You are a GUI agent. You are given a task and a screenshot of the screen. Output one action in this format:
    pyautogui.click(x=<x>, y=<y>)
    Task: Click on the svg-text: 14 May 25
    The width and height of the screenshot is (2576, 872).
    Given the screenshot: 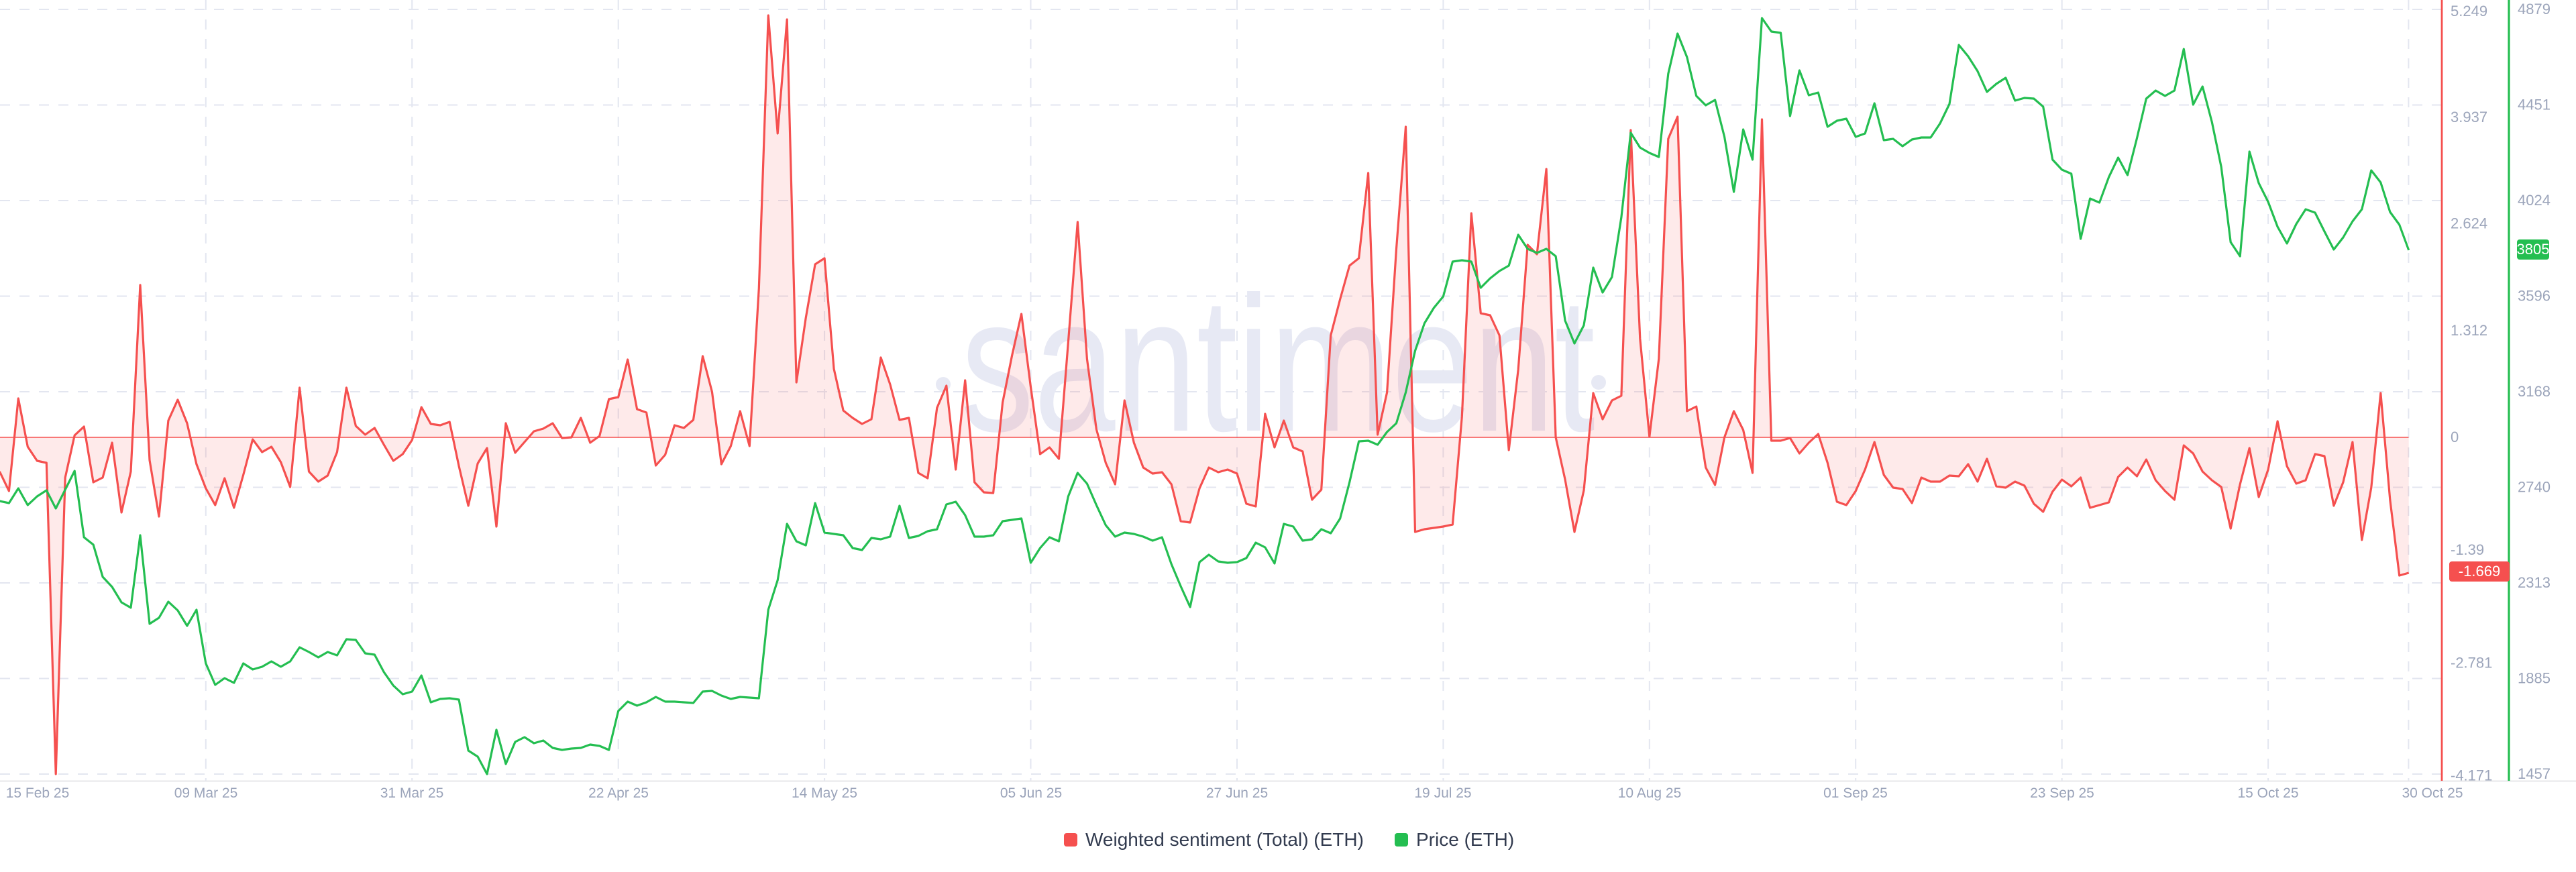 What is the action you would take?
    pyautogui.click(x=824, y=793)
    